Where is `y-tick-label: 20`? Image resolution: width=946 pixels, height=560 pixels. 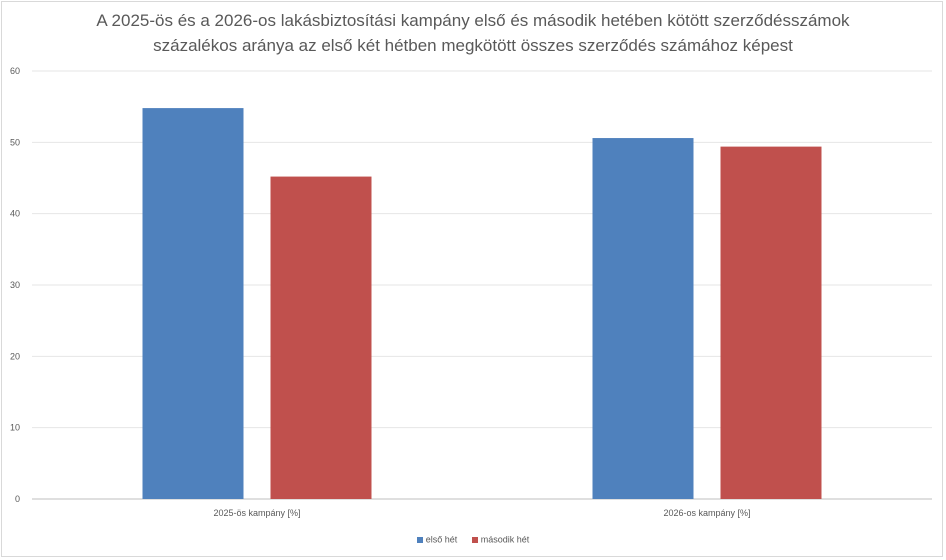
y-tick-label: 20 is located at coordinates (15, 356).